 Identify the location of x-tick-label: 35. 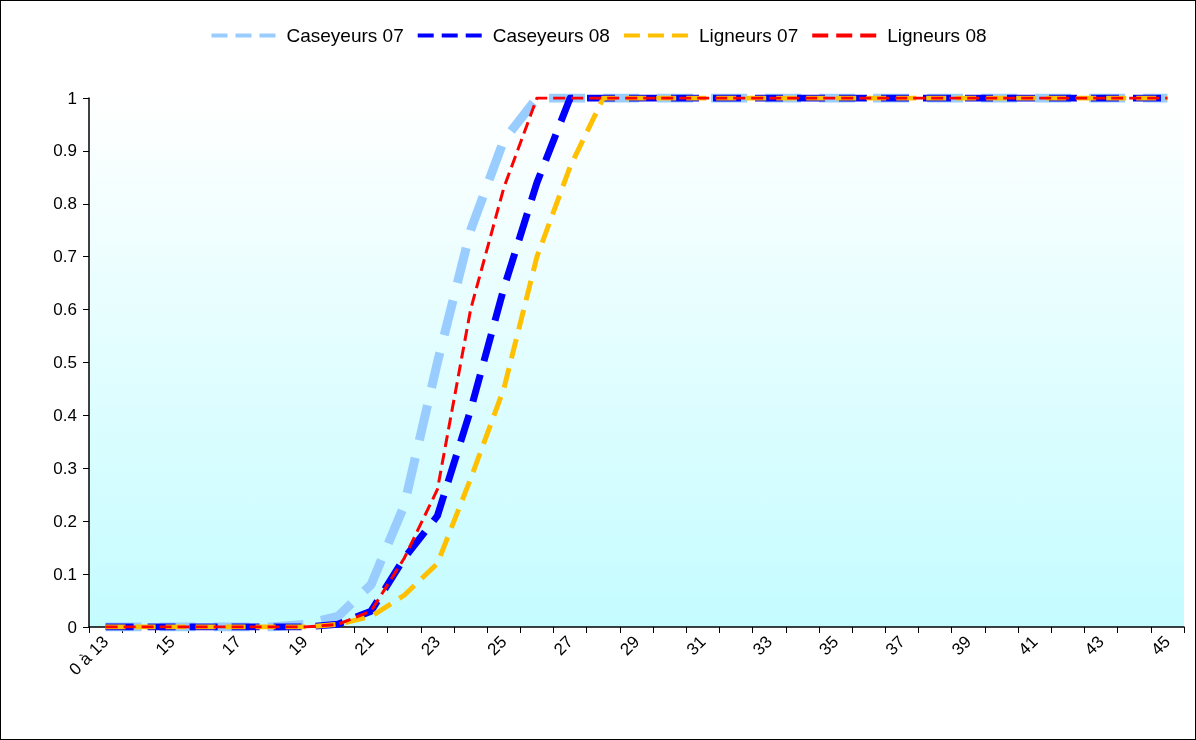
(829, 646).